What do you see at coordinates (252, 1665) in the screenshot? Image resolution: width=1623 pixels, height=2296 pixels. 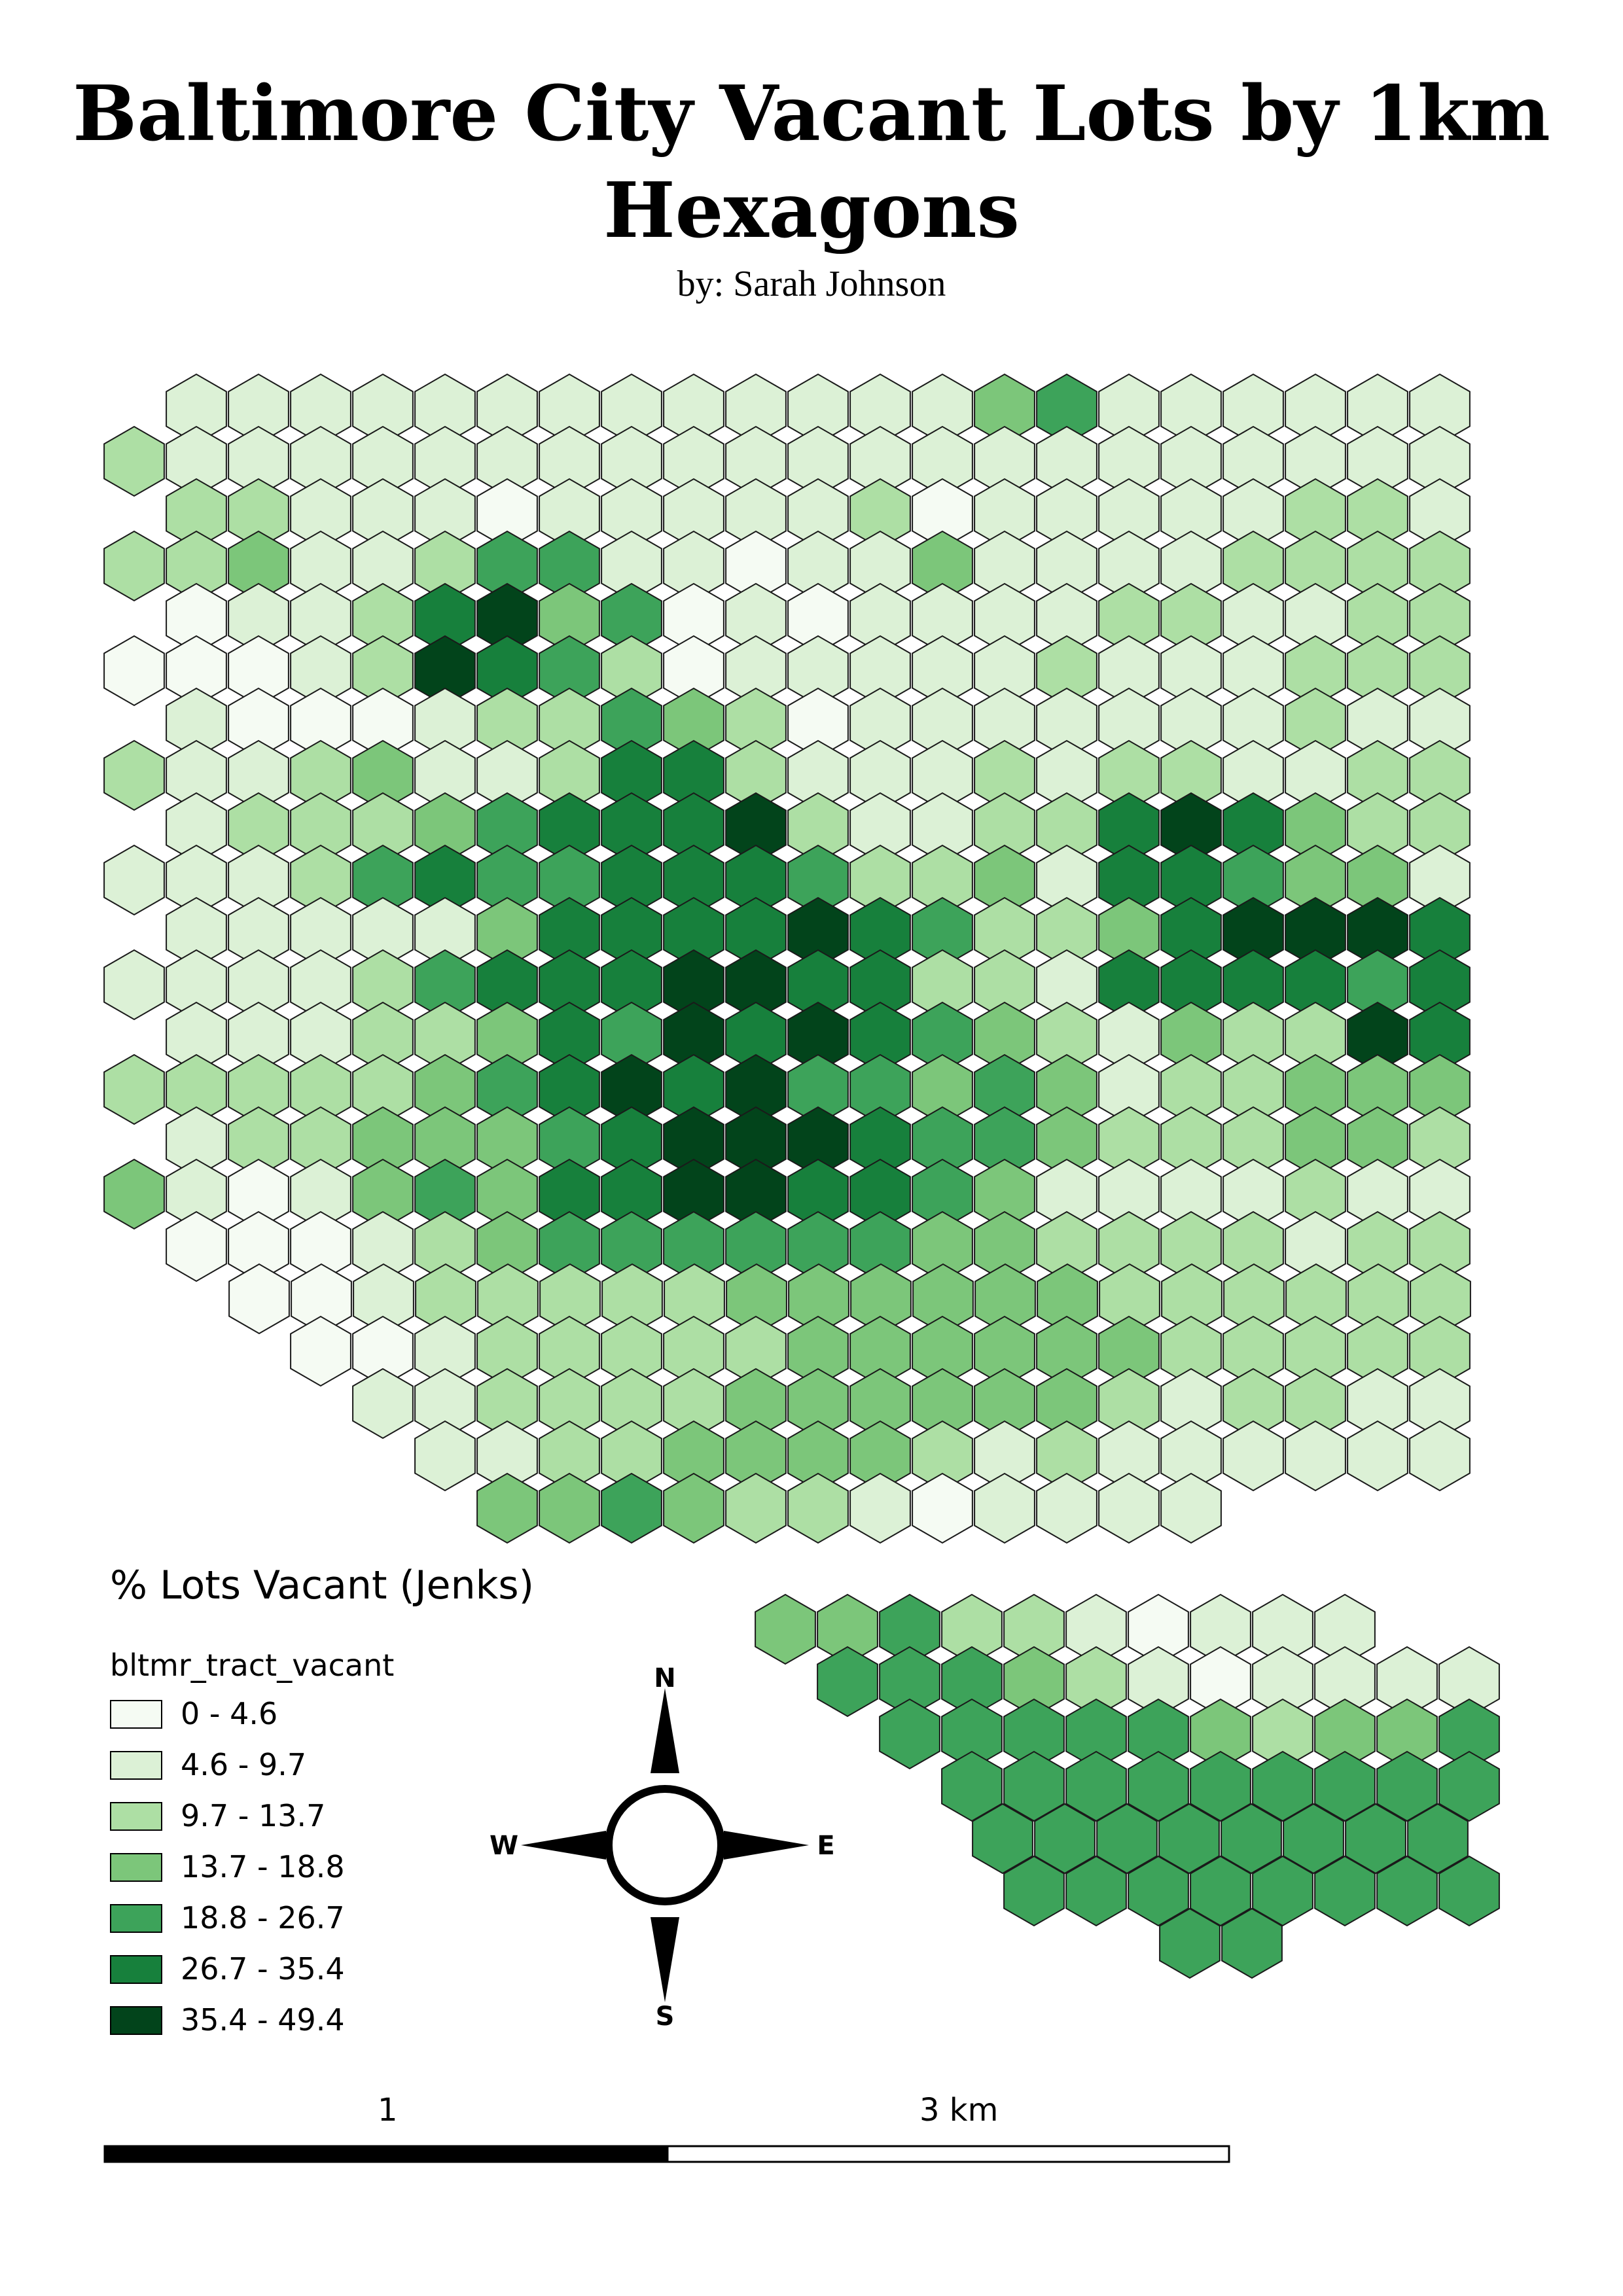 I see `legend-layer-name: bltmr_tract_vacant` at bounding box center [252, 1665].